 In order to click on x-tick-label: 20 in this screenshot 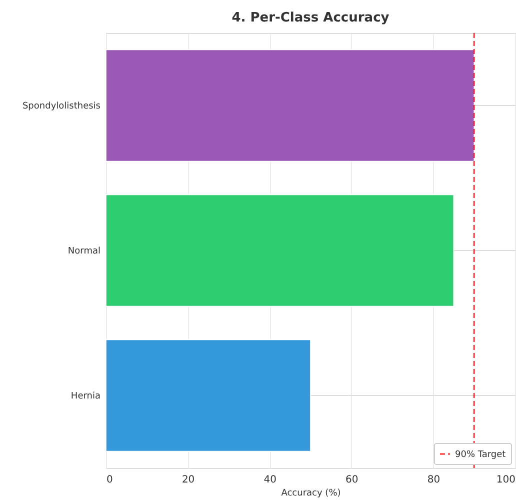, I will do `click(188, 480)`.